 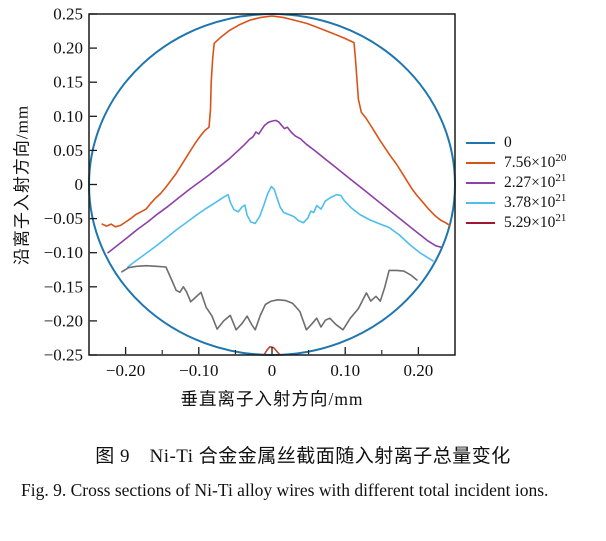 I want to click on y-tick-label: −0.20, so click(x=63, y=320).